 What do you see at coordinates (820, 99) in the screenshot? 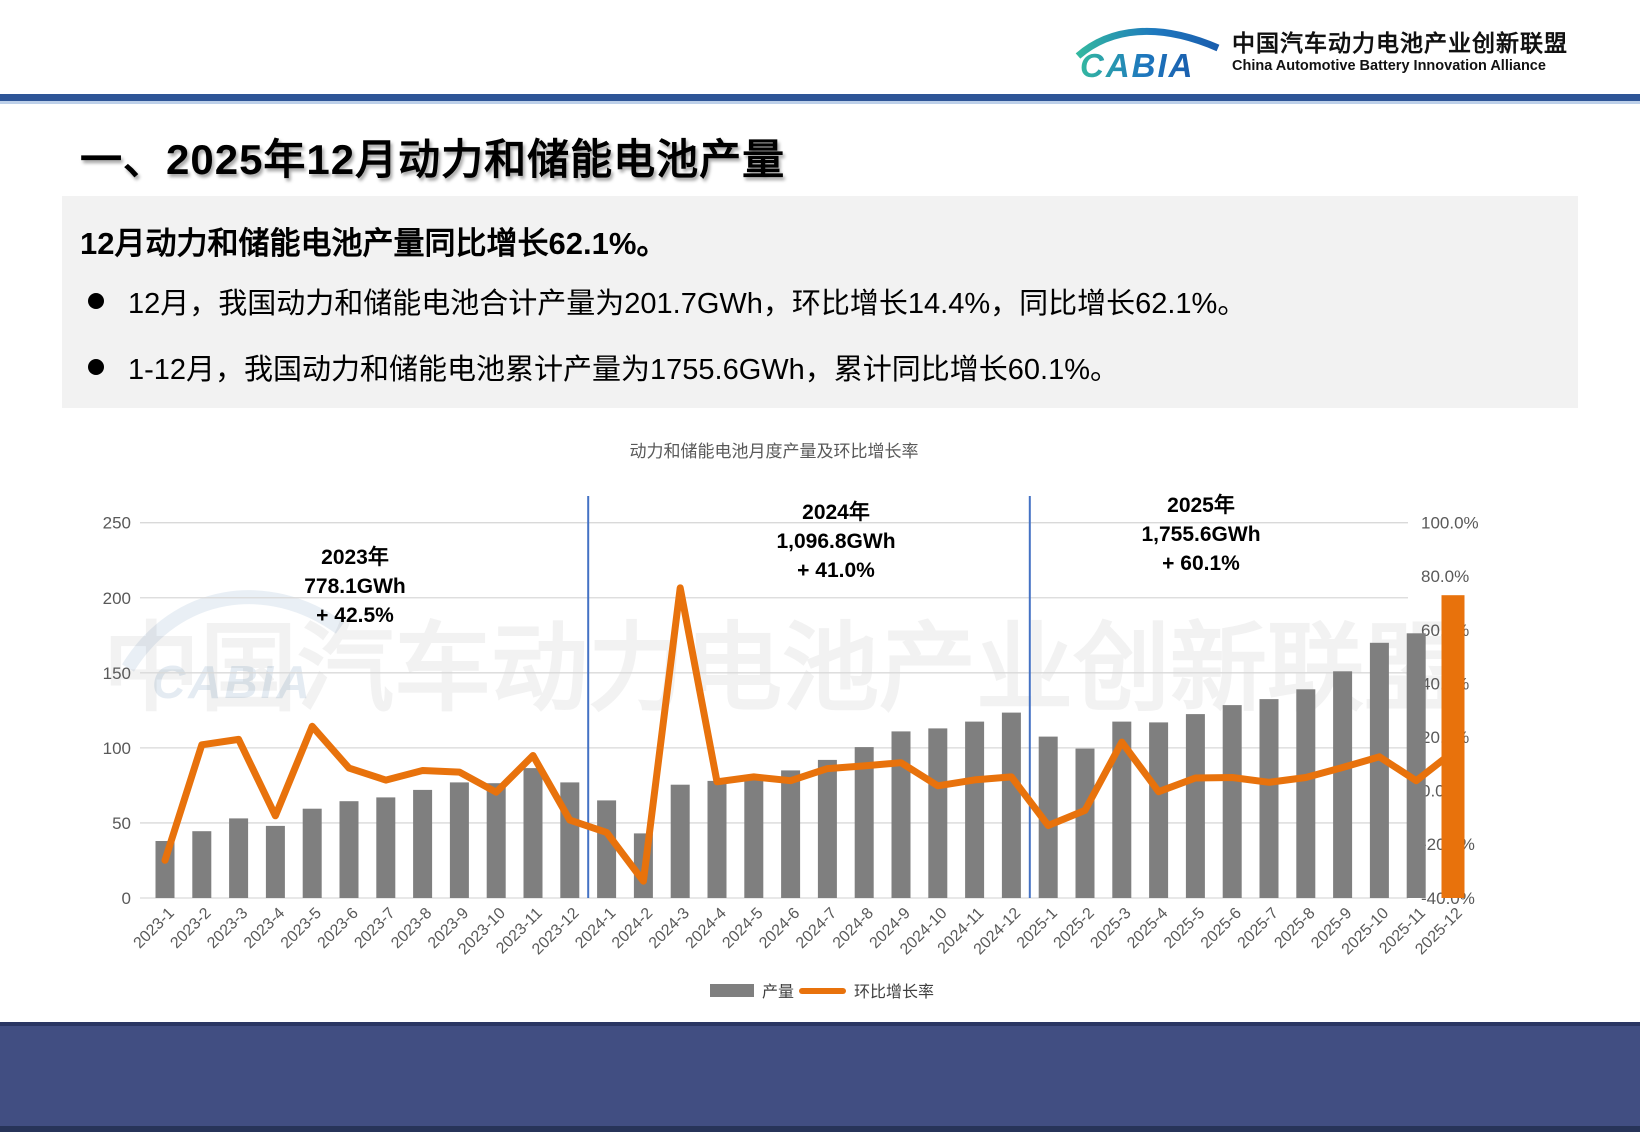
I see `header-divider` at bounding box center [820, 99].